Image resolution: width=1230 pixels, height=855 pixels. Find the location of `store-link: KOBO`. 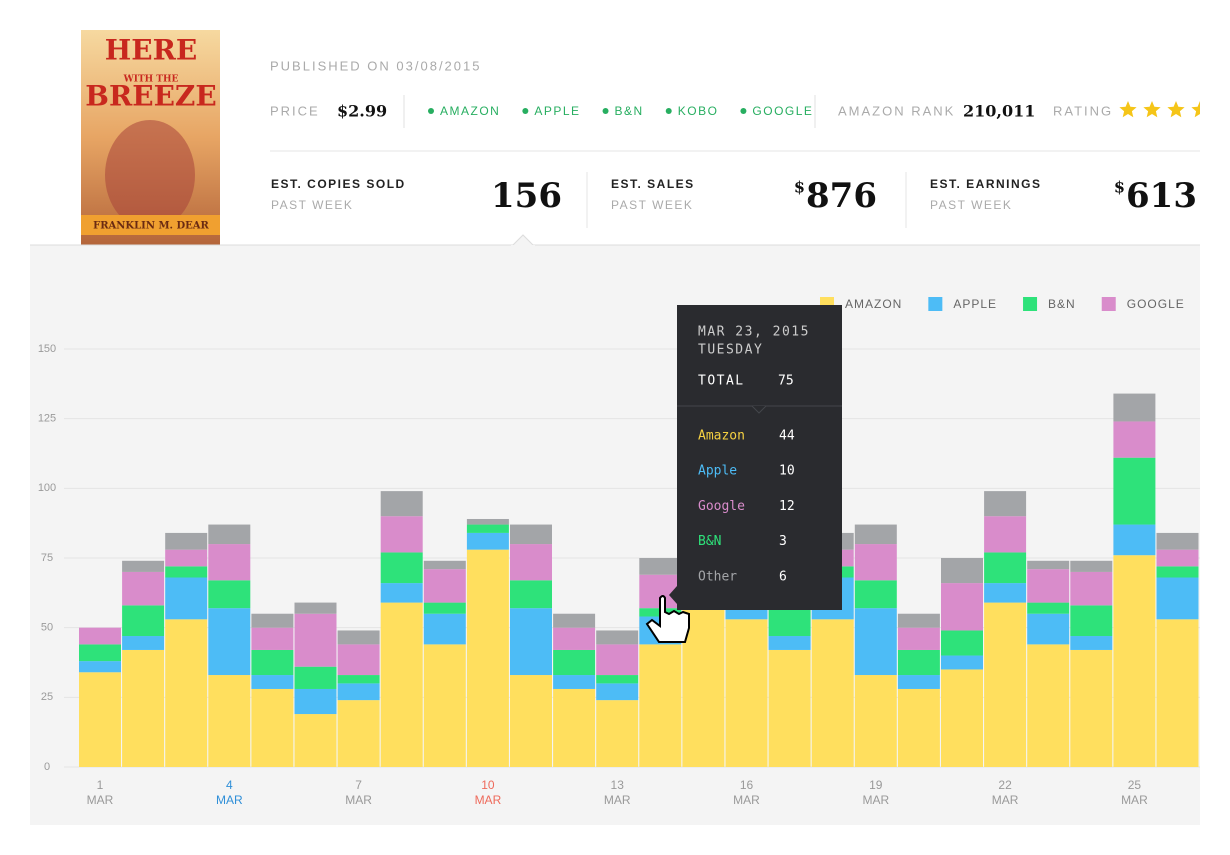

store-link: KOBO is located at coordinates (698, 111).